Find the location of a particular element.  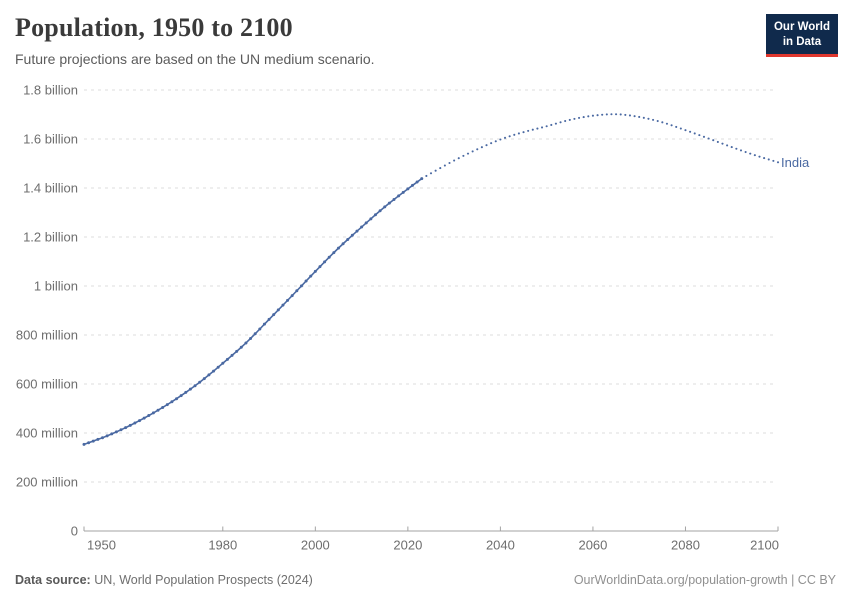

entity-label-india: India is located at coordinates (795, 162).